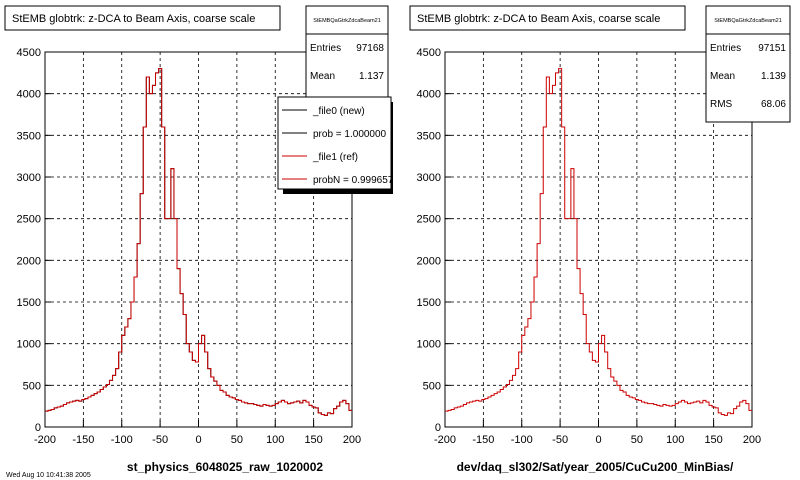 Image resolution: width=800 pixels, height=480 pixels. Describe the element at coordinates (725, 48) in the screenshot. I see `right-stats-entries-label: Entries` at that location.